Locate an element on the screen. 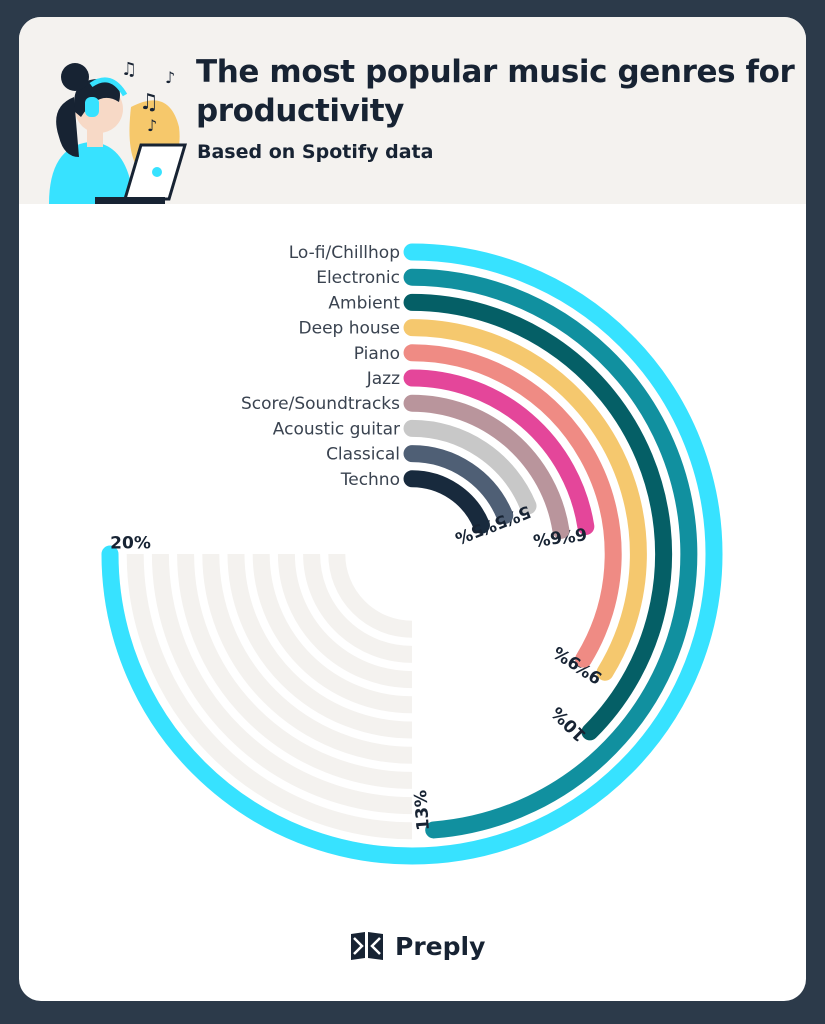  bar-acoustic-guitar is located at coordinates (470, 467).